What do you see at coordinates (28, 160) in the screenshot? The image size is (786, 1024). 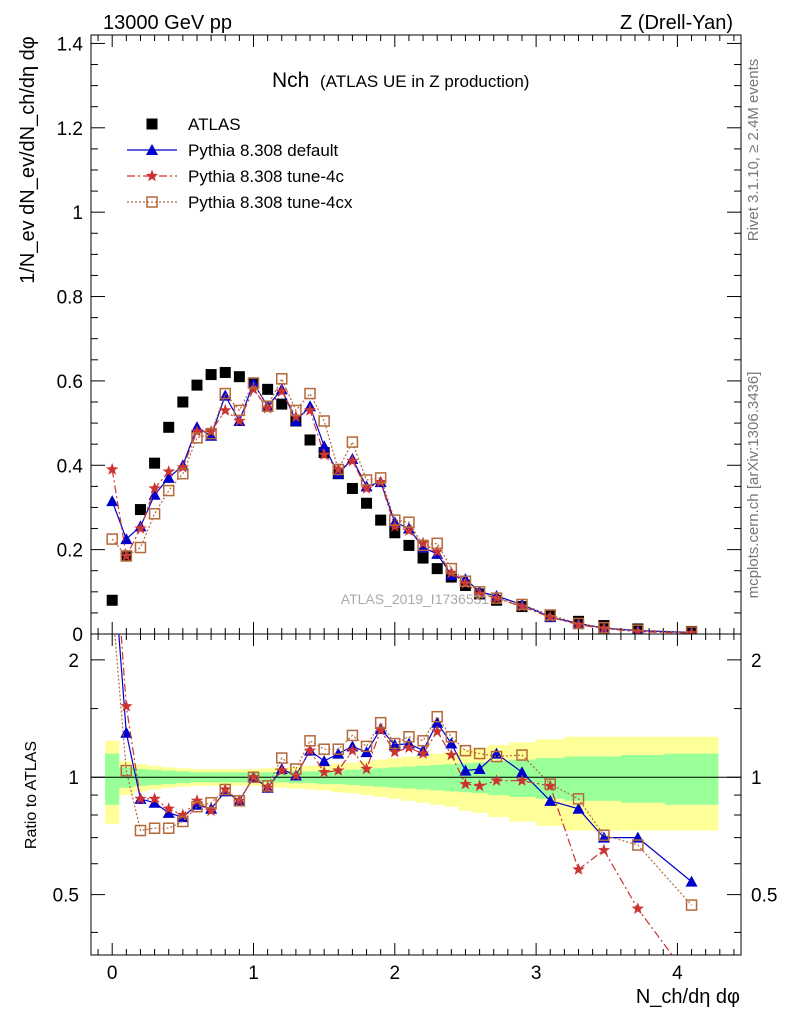 I see `y-axis-label: 1/N_ev dN_ev/dN_ch/dη dφ` at bounding box center [28, 160].